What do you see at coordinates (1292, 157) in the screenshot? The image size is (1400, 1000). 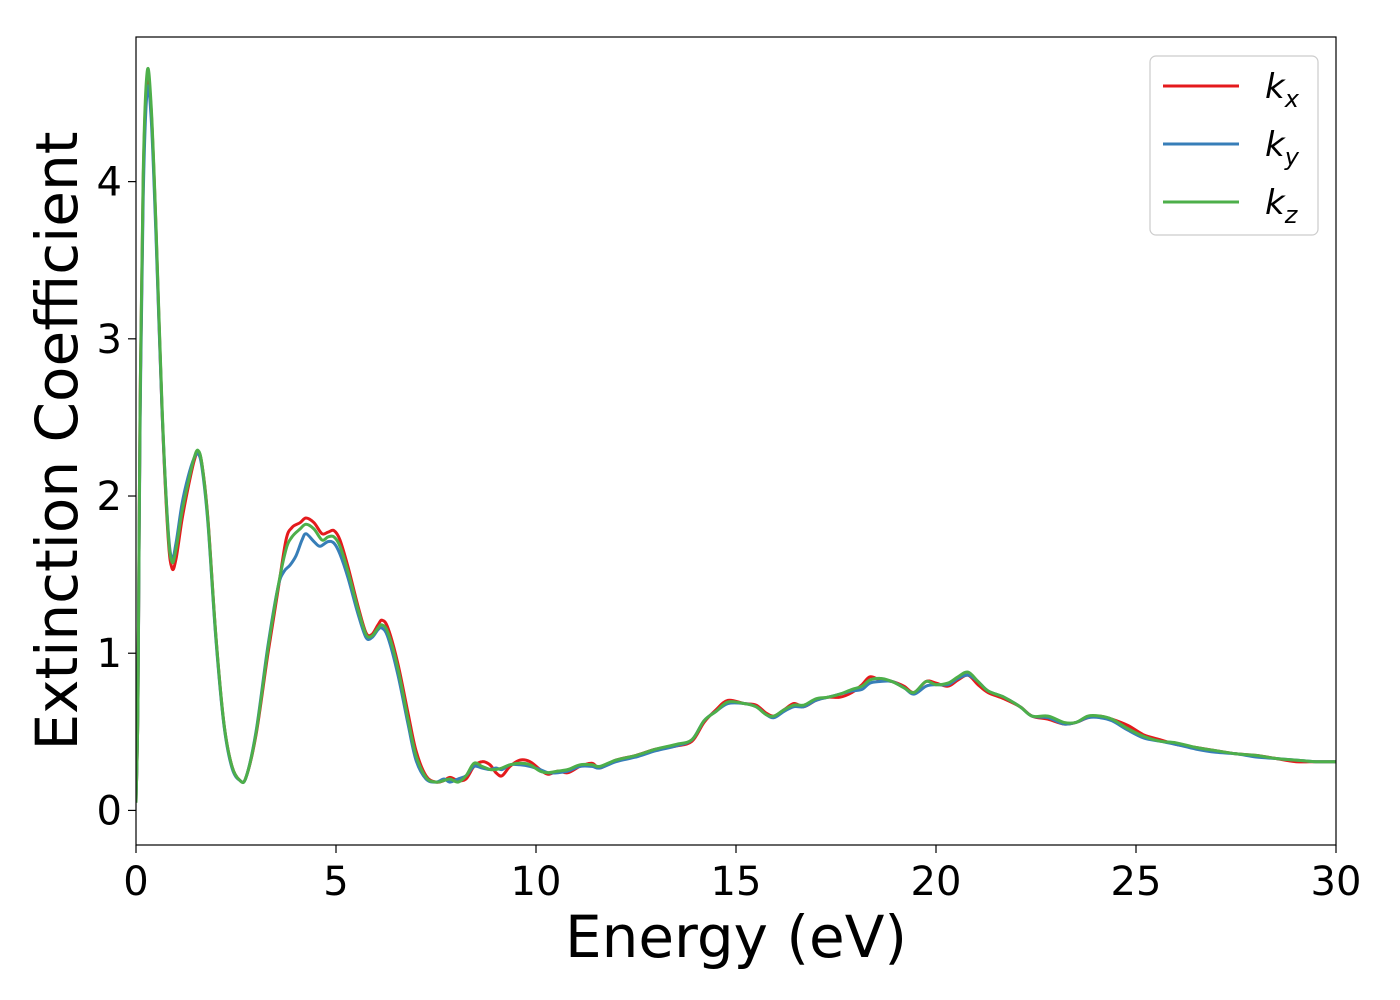 I see `legend-label-subscript: y` at bounding box center [1292, 157].